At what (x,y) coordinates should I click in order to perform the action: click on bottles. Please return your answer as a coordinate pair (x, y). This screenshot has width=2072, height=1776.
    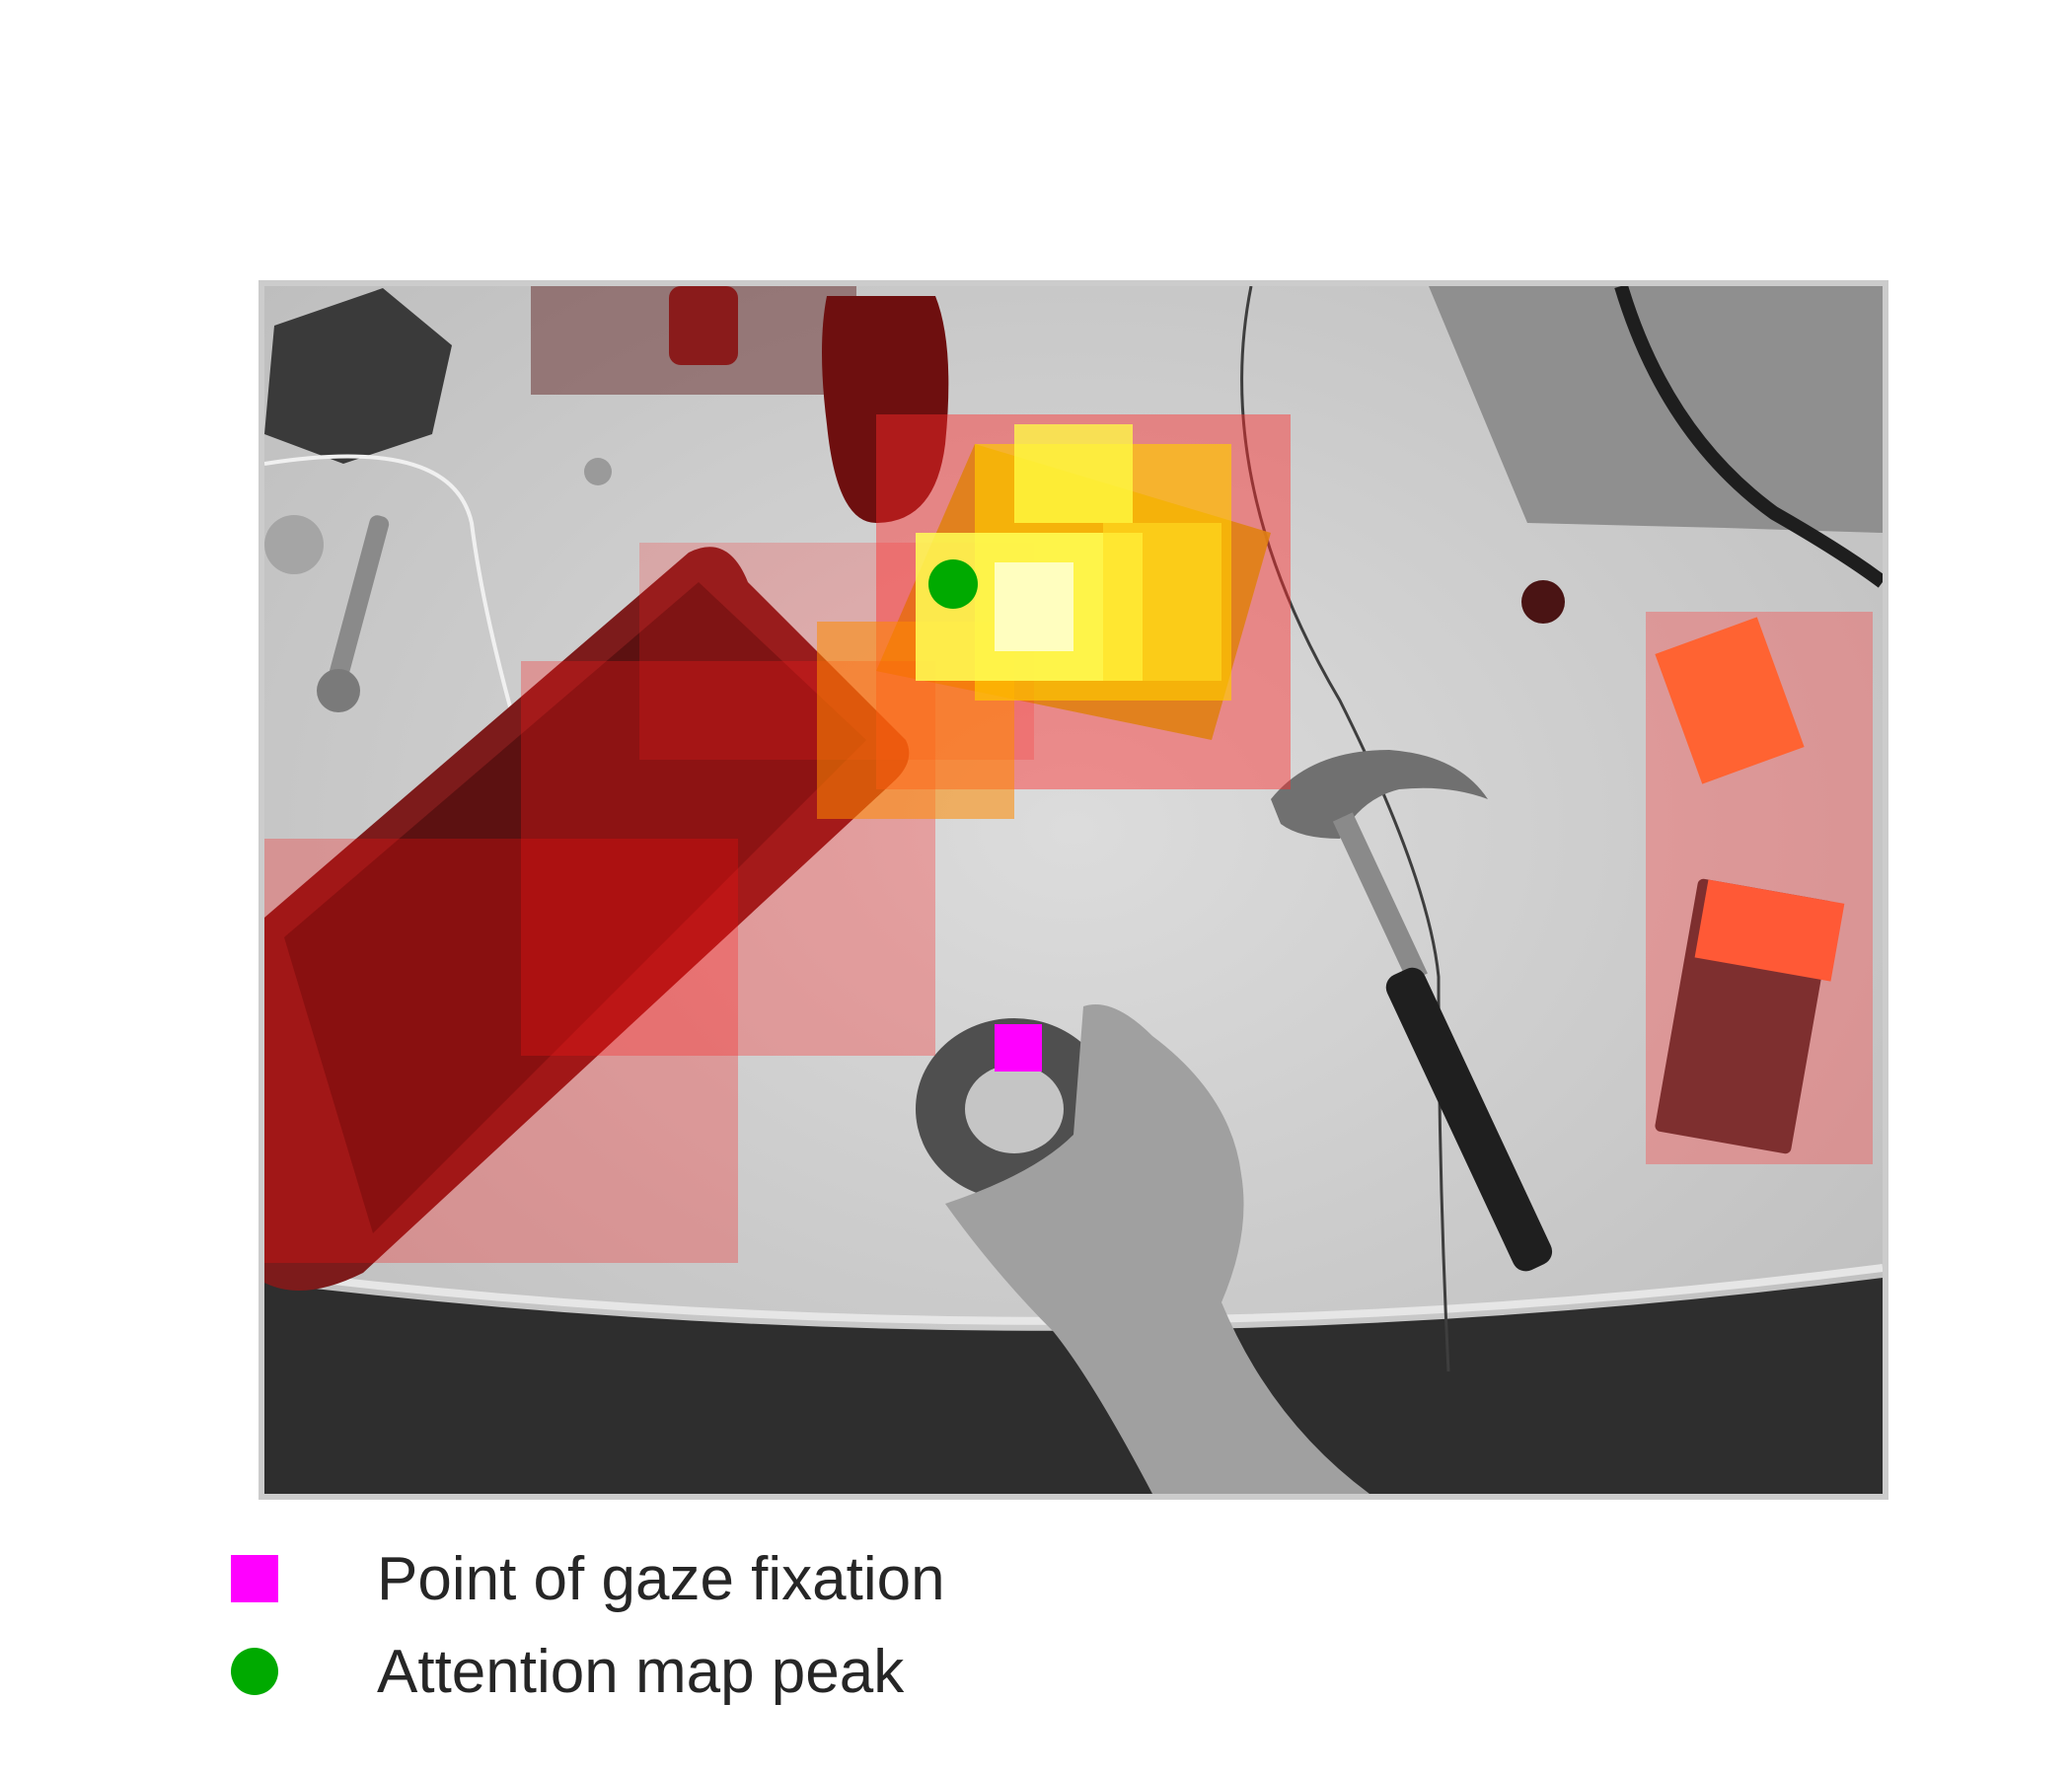
    Looking at the image, I should click on (740, 405).